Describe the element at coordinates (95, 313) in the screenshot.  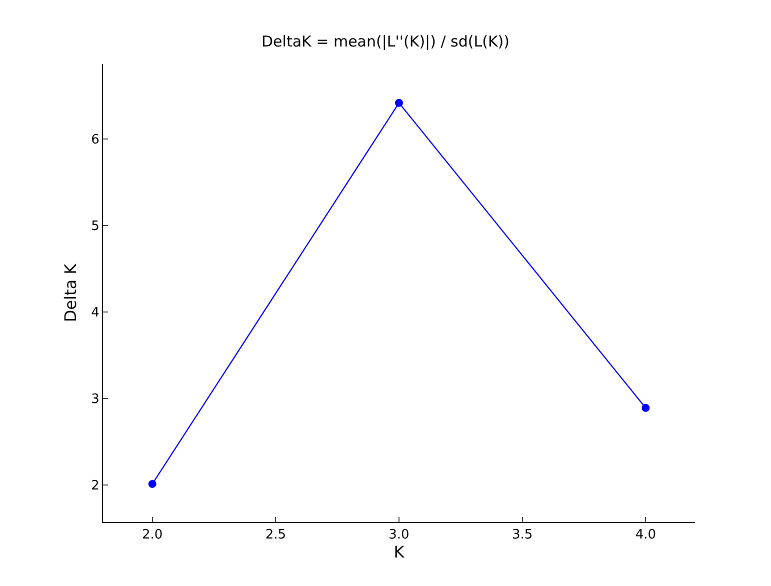
I see `y-tick-label: 4` at that location.